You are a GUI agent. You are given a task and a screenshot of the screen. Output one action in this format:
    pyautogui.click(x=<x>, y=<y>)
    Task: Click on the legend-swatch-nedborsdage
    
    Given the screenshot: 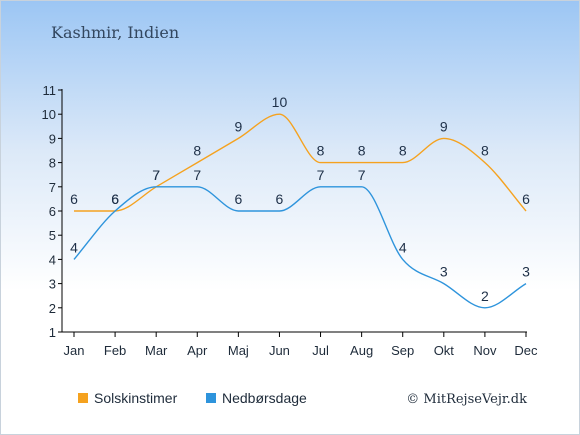 What is the action you would take?
    pyautogui.click(x=211, y=398)
    